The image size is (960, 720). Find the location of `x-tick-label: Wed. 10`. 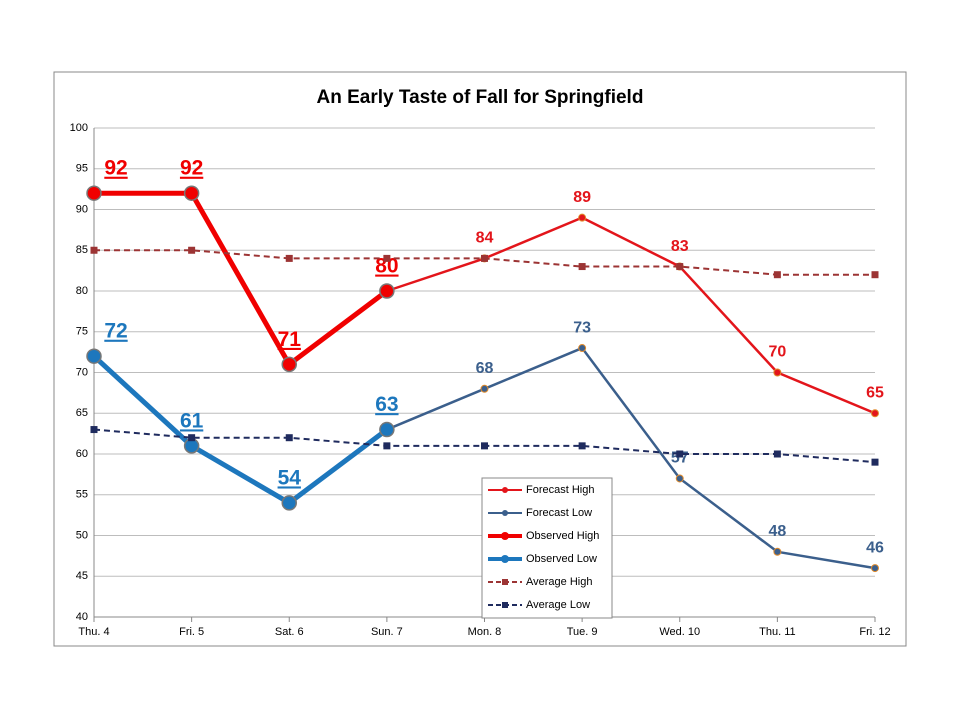

x-tick-label: Wed. 10 is located at coordinates (679, 632).